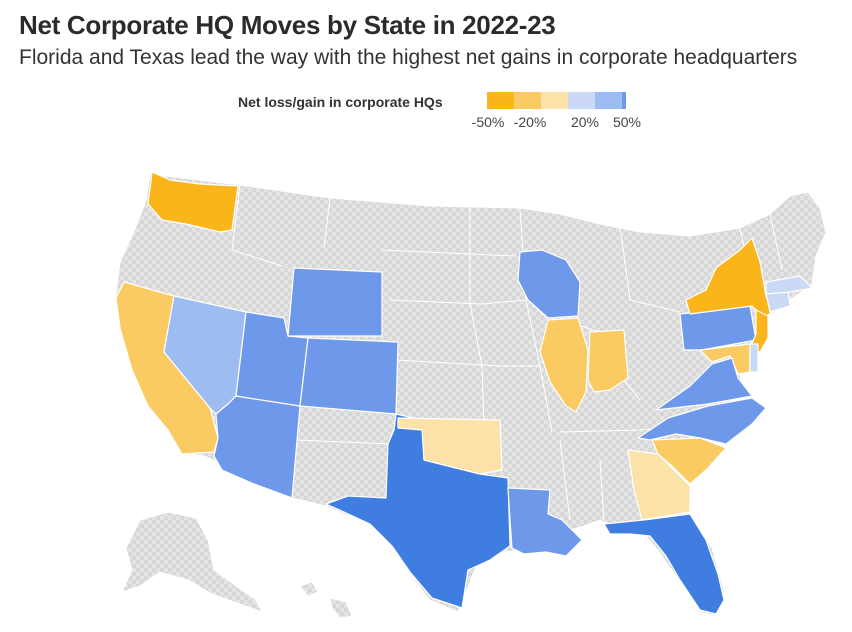 The image size is (852, 632). What do you see at coordinates (759, 331) in the screenshot?
I see `state-new-jersey` at bounding box center [759, 331].